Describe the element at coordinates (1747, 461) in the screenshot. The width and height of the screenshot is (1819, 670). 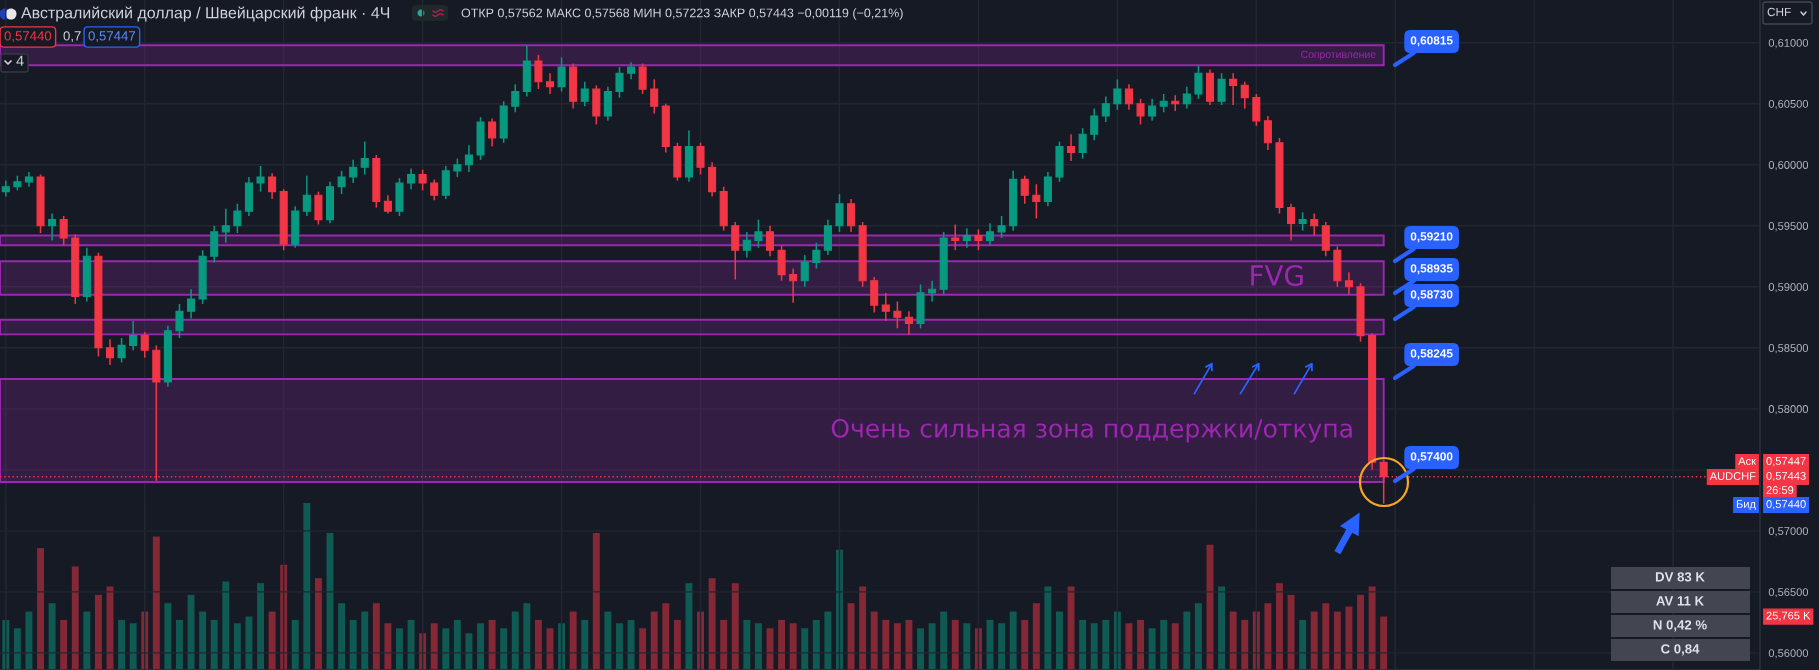
I see `annotation: Аск` at that location.